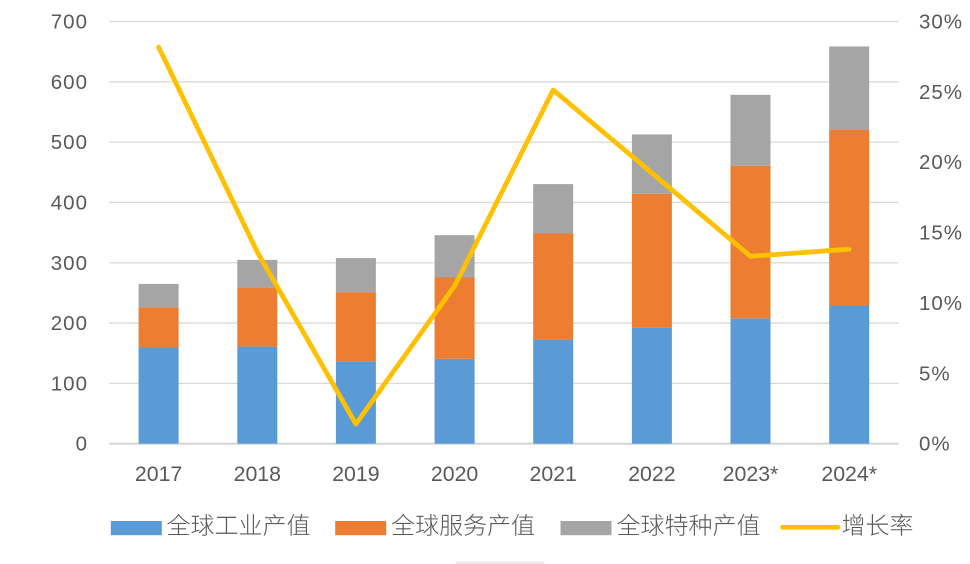  Describe the element at coordinates (69, 202) in the screenshot. I see `svg-text: 400` at that location.